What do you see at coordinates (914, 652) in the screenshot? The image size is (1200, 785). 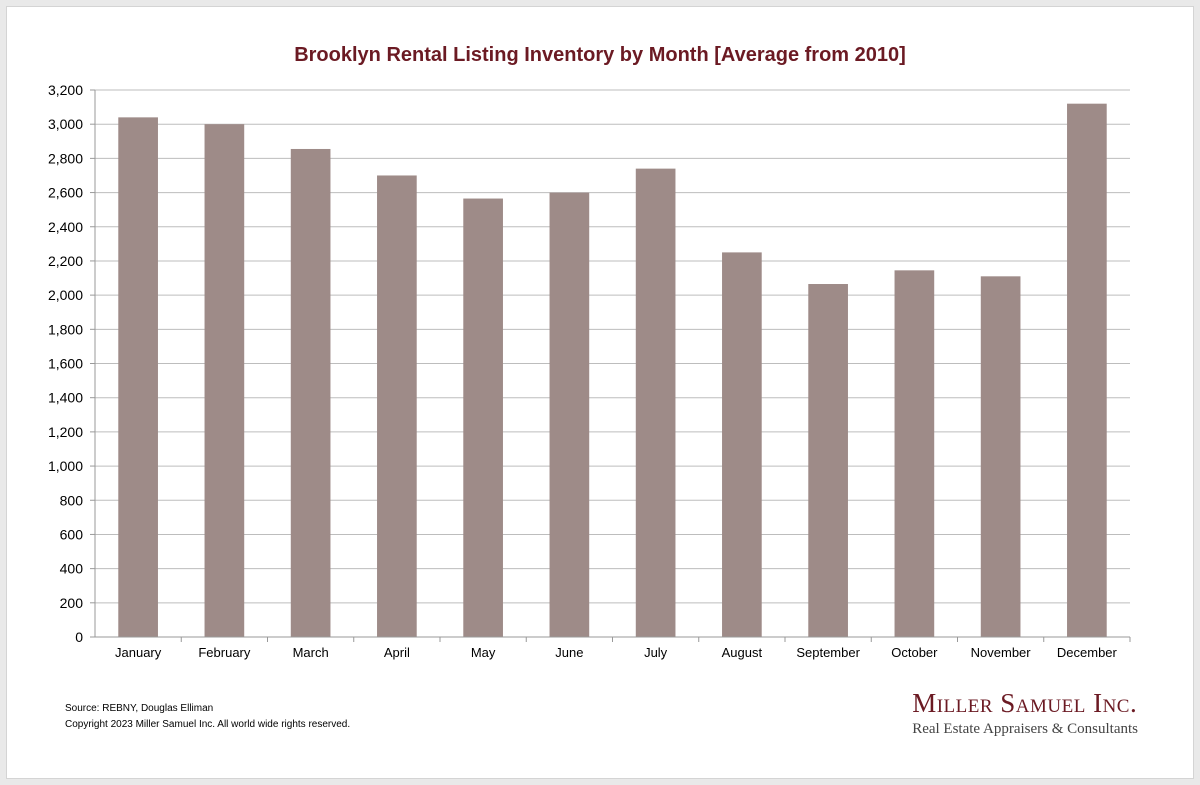 I see `x-tick-label: October` at bounding box center [914, 652].